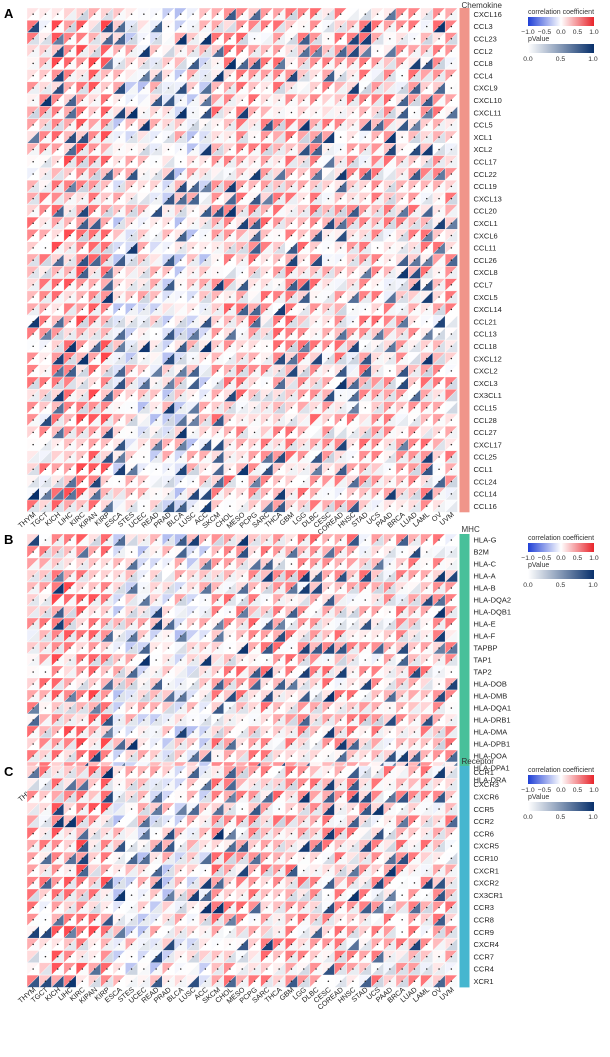  What do you see at coordinates (488, 444) in the screenshot?
I see `row-label: CXCL17` at bounding box center [488, 444].